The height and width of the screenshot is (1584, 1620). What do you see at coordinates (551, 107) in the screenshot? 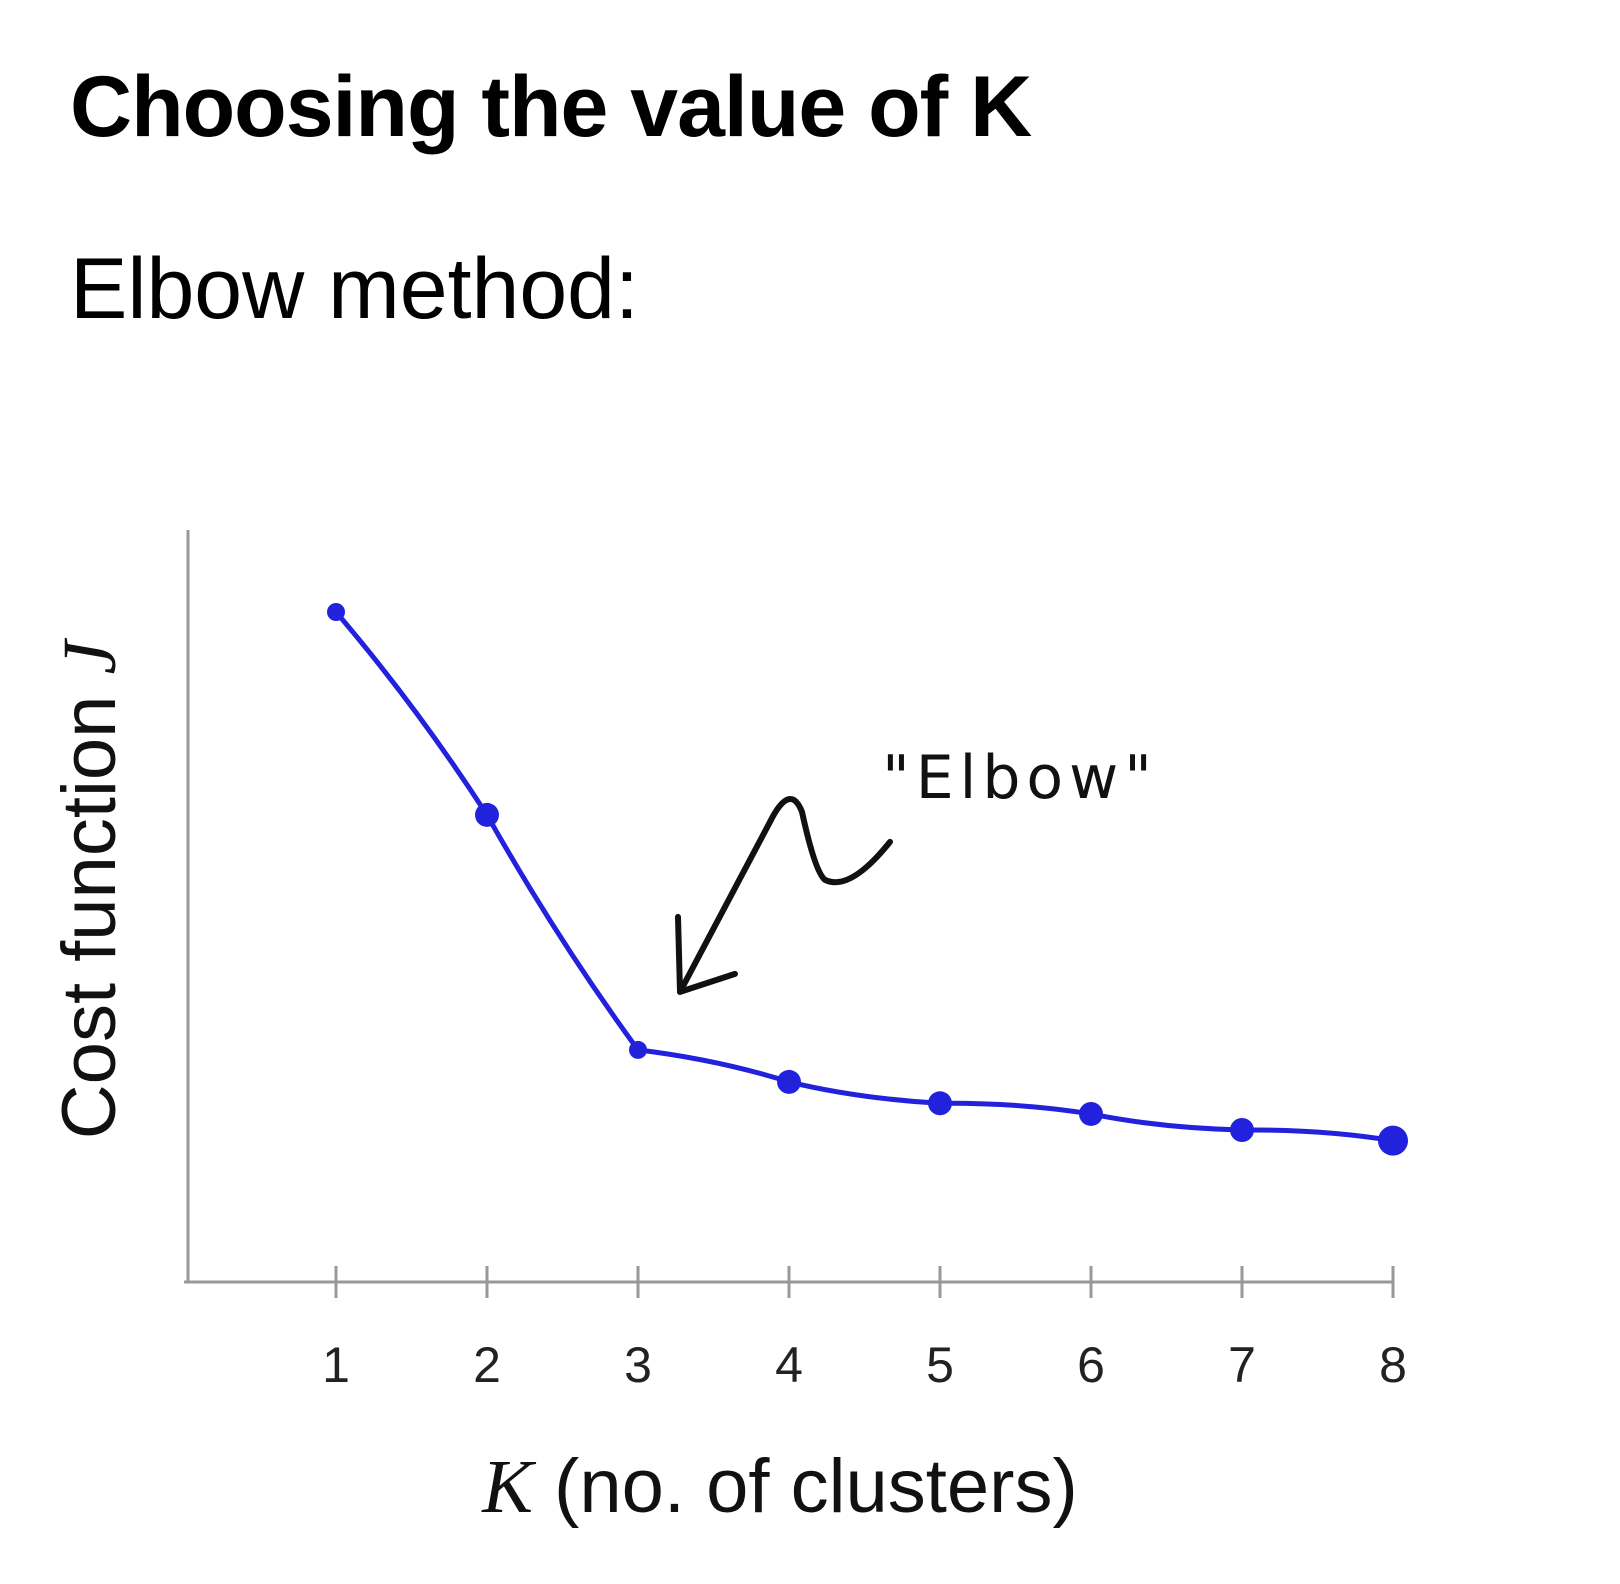
I see `slide-title: Choosing the value of K` at bounding box center [551, 107].